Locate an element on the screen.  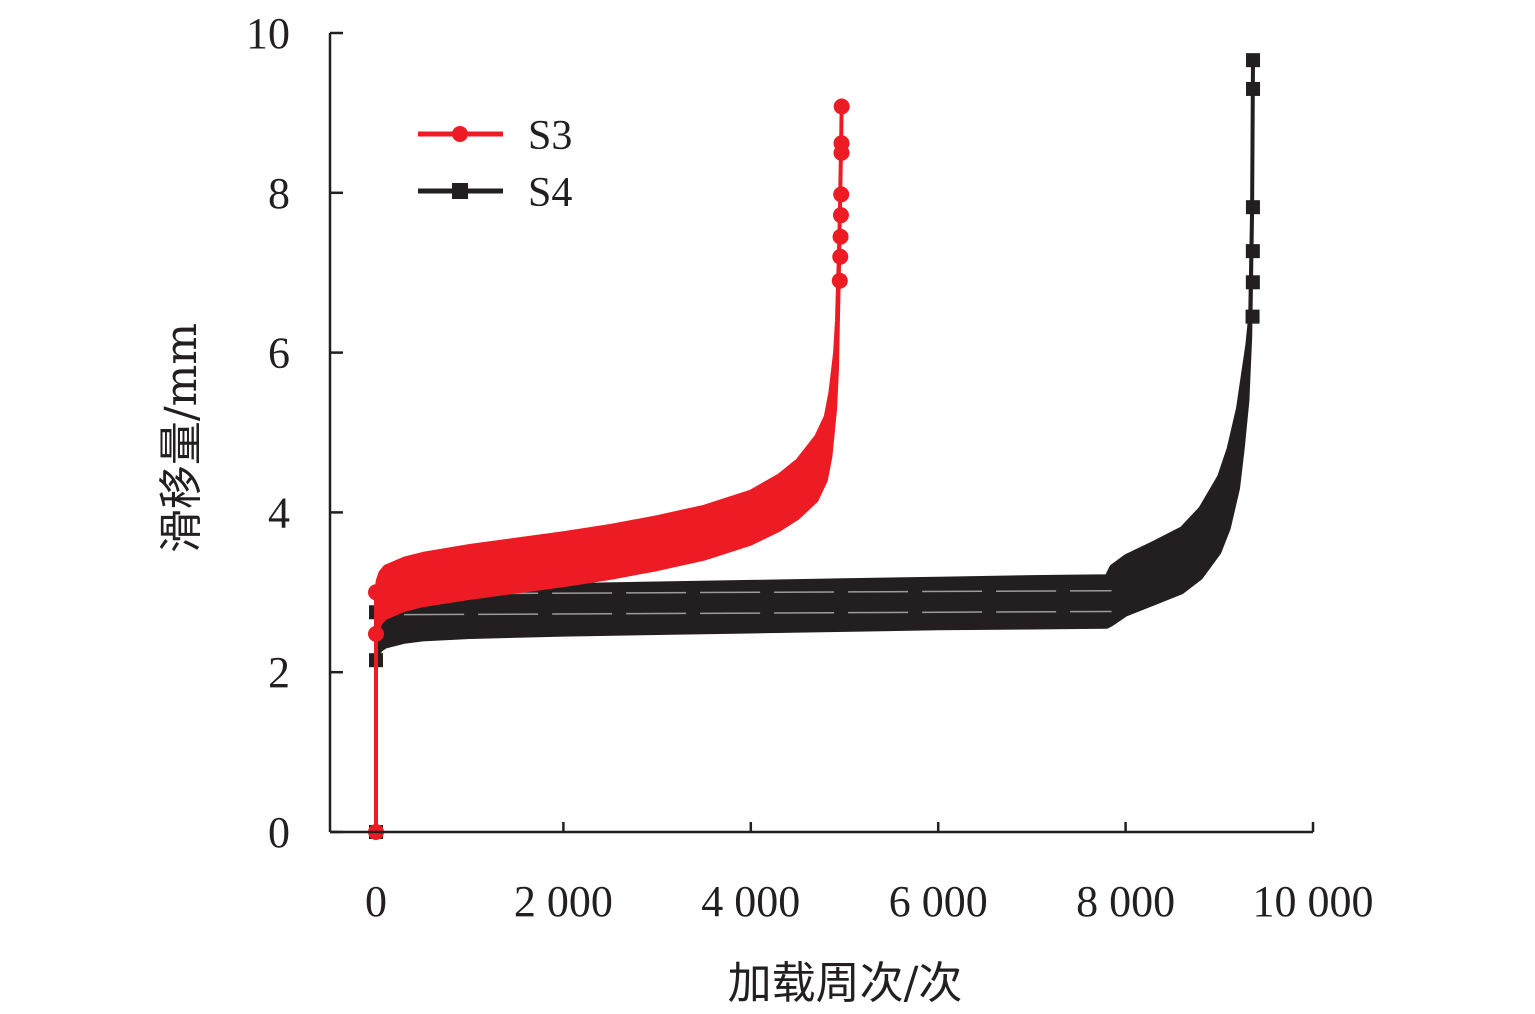
y-tick-label: 0 is located at coordinates (279, 832).